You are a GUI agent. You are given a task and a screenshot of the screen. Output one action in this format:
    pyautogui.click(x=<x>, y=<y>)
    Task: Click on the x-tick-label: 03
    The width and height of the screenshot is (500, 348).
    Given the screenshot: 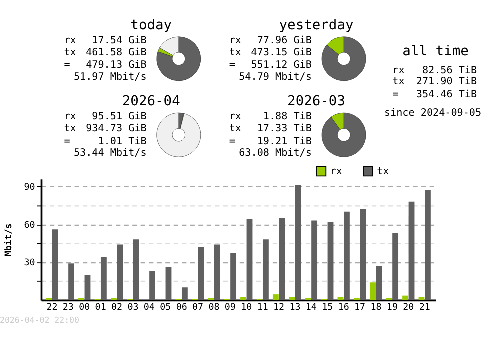 What is the action you would take?
    pyautogui.click(x=133, y=307)
    